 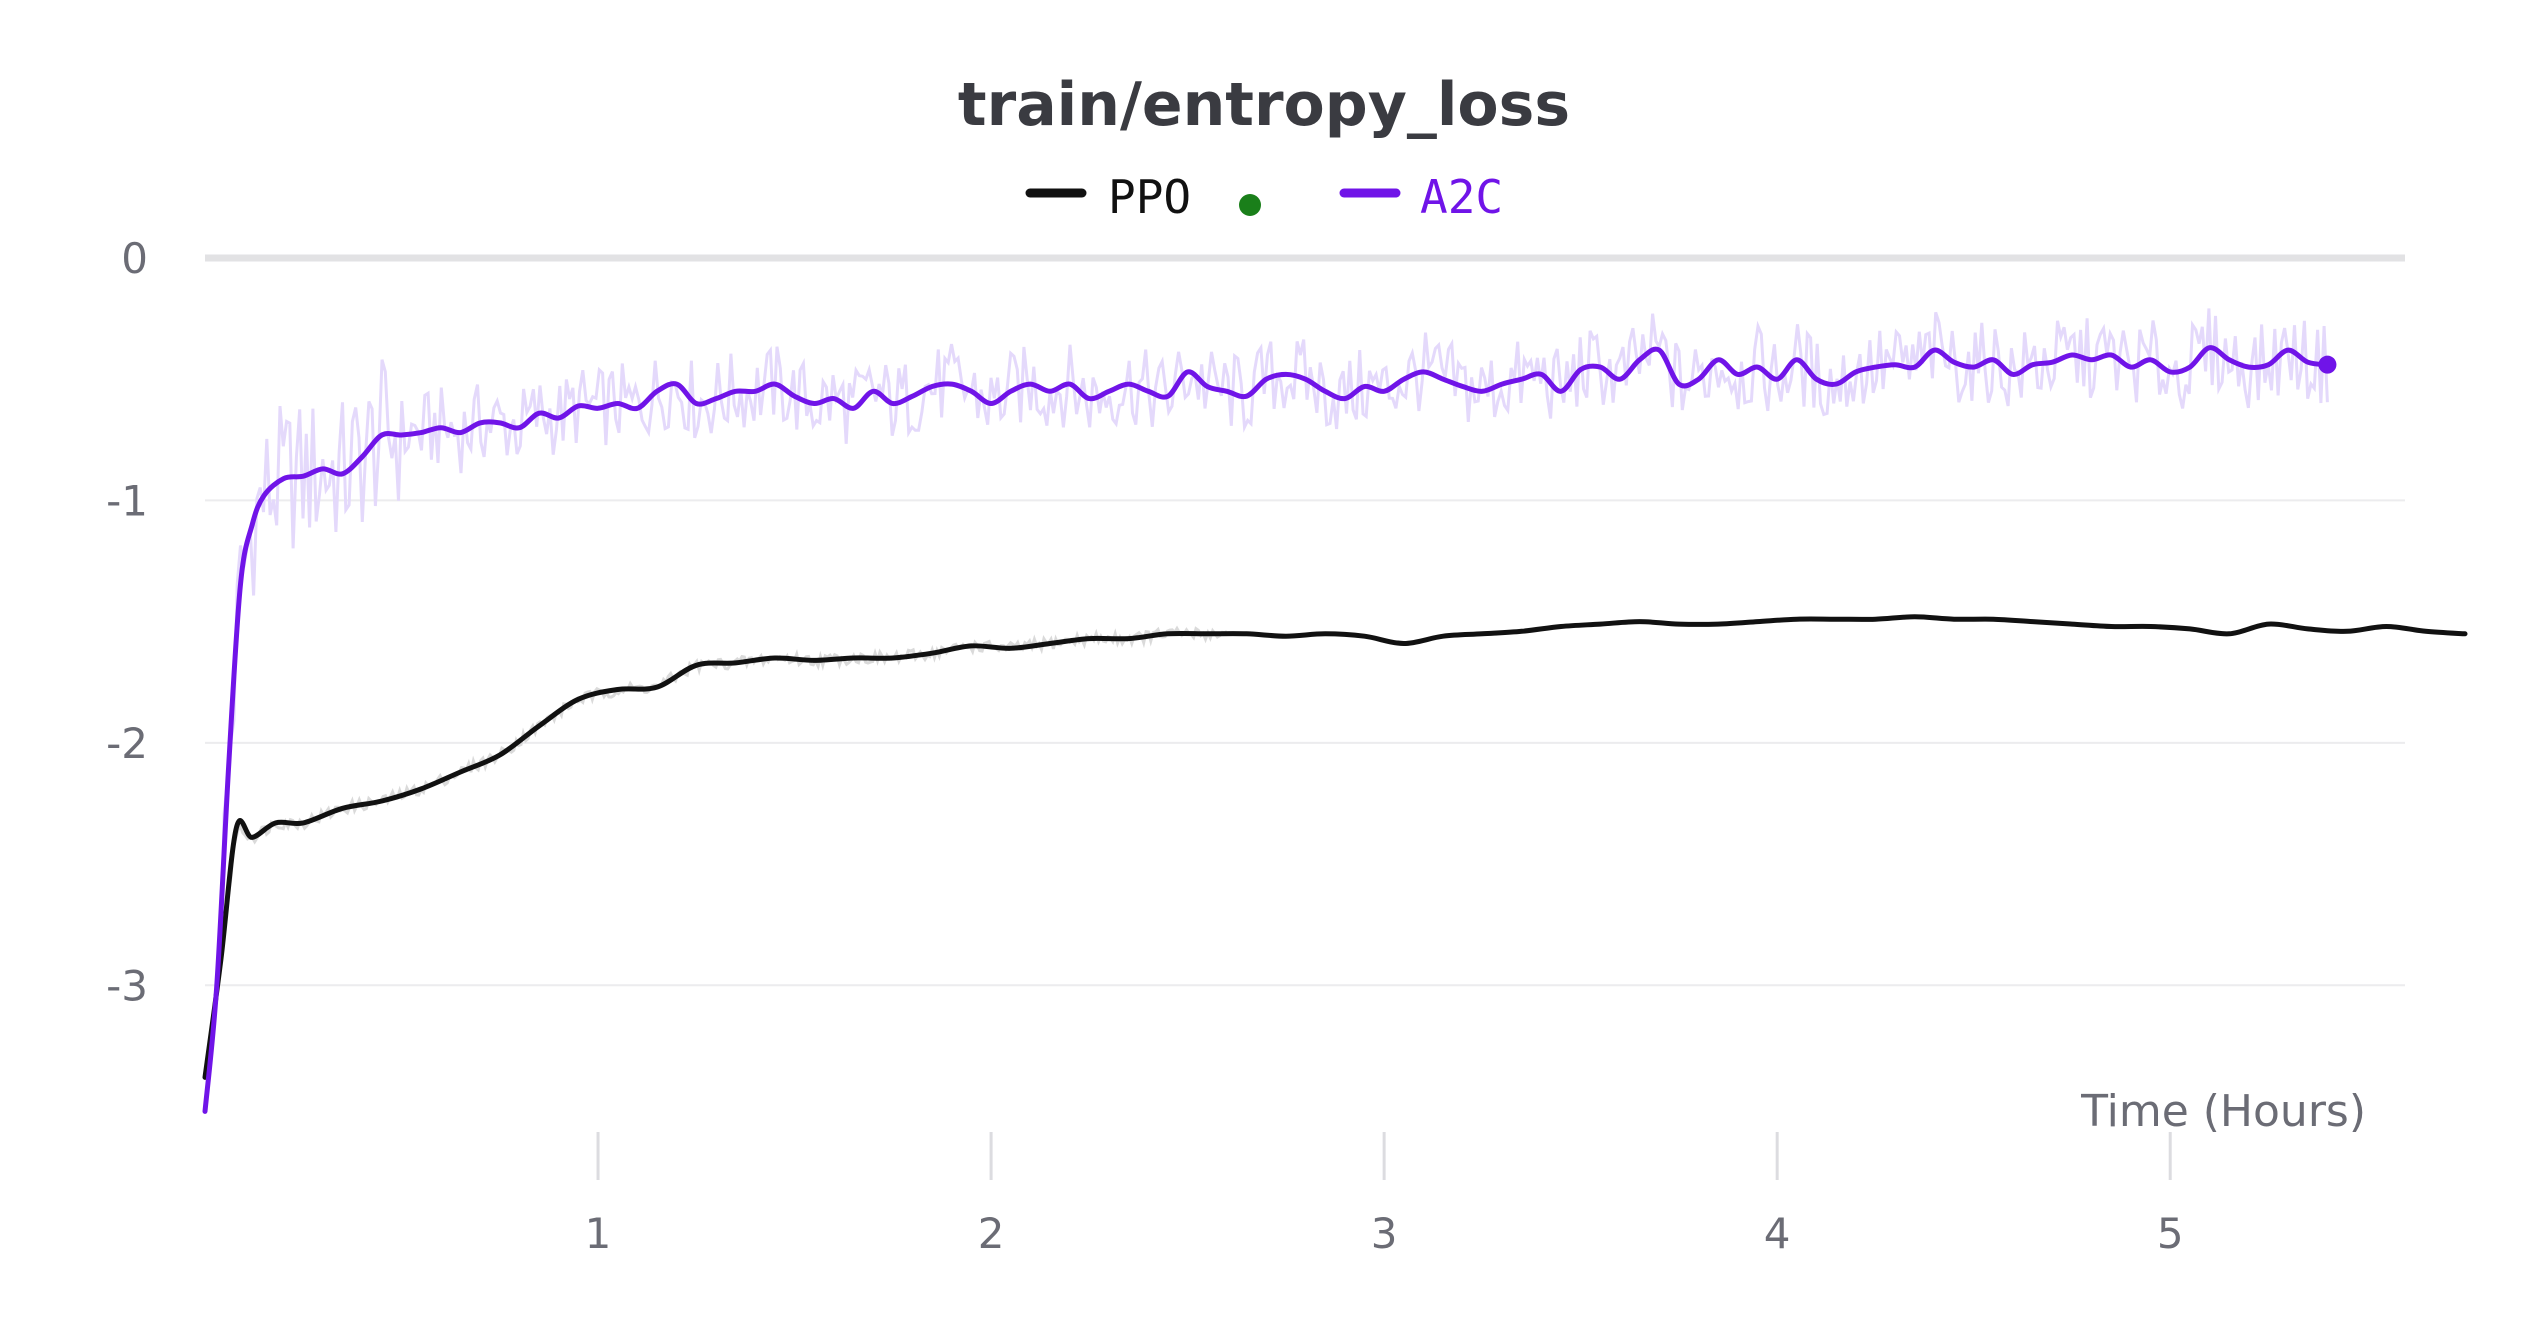 What do you see at coordinates (2170, 1233) in the screenshot?
I see `x-tick-label: 5` at bounding box center [2170, 1233].